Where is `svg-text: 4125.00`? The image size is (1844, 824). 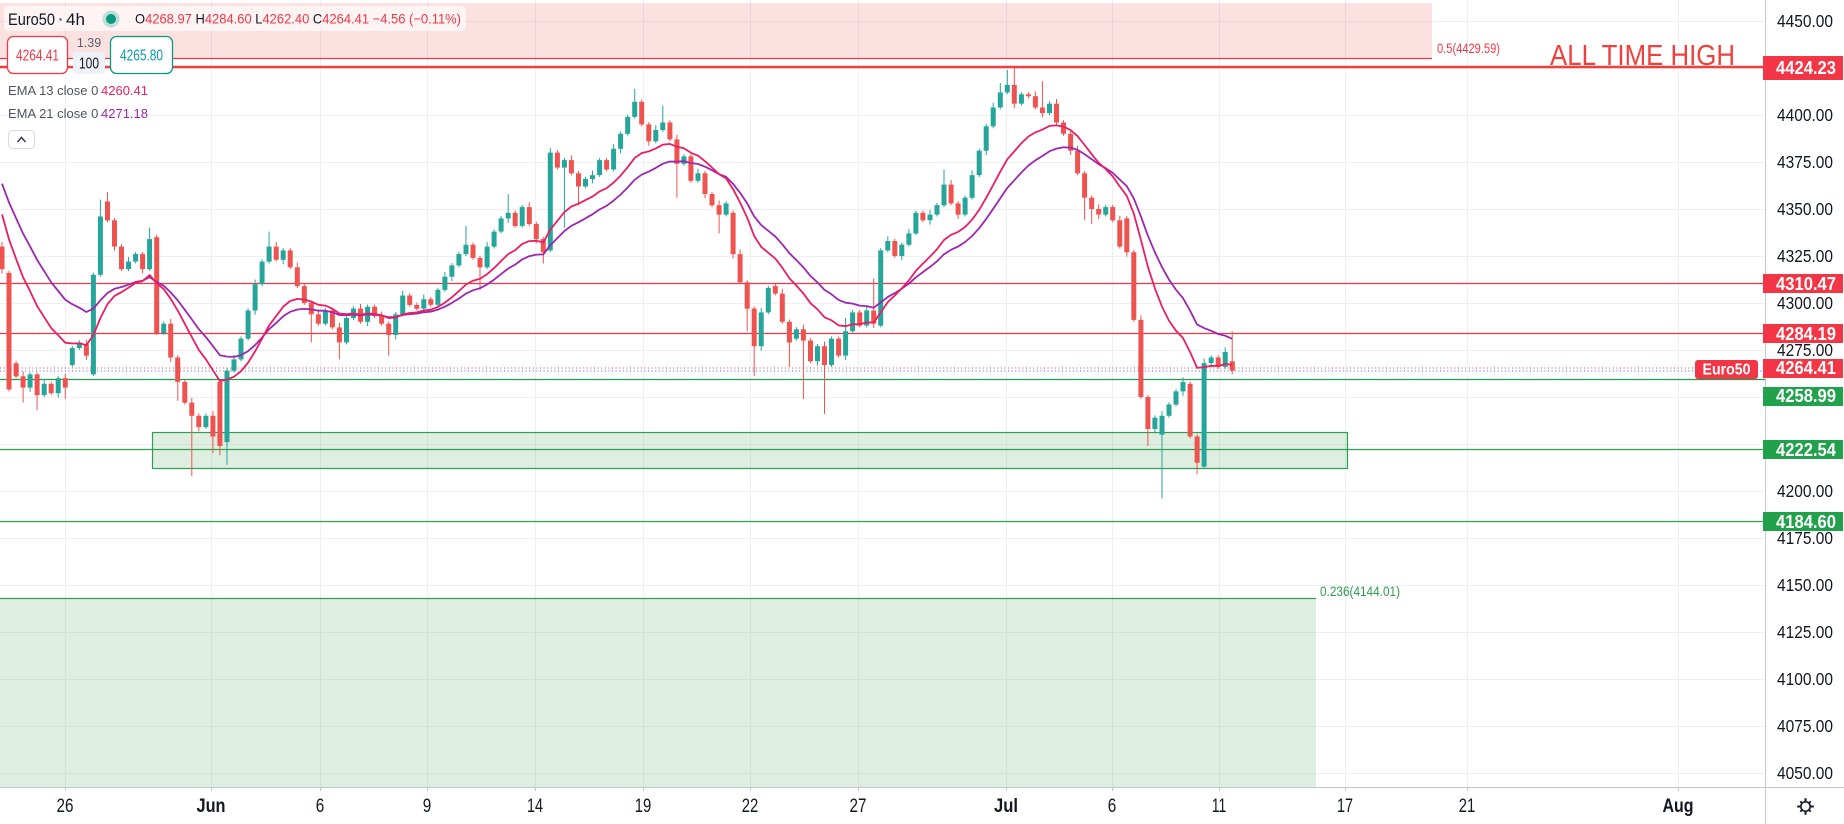
svg-text: 4125.00 is located at coordinates (1805, 632).